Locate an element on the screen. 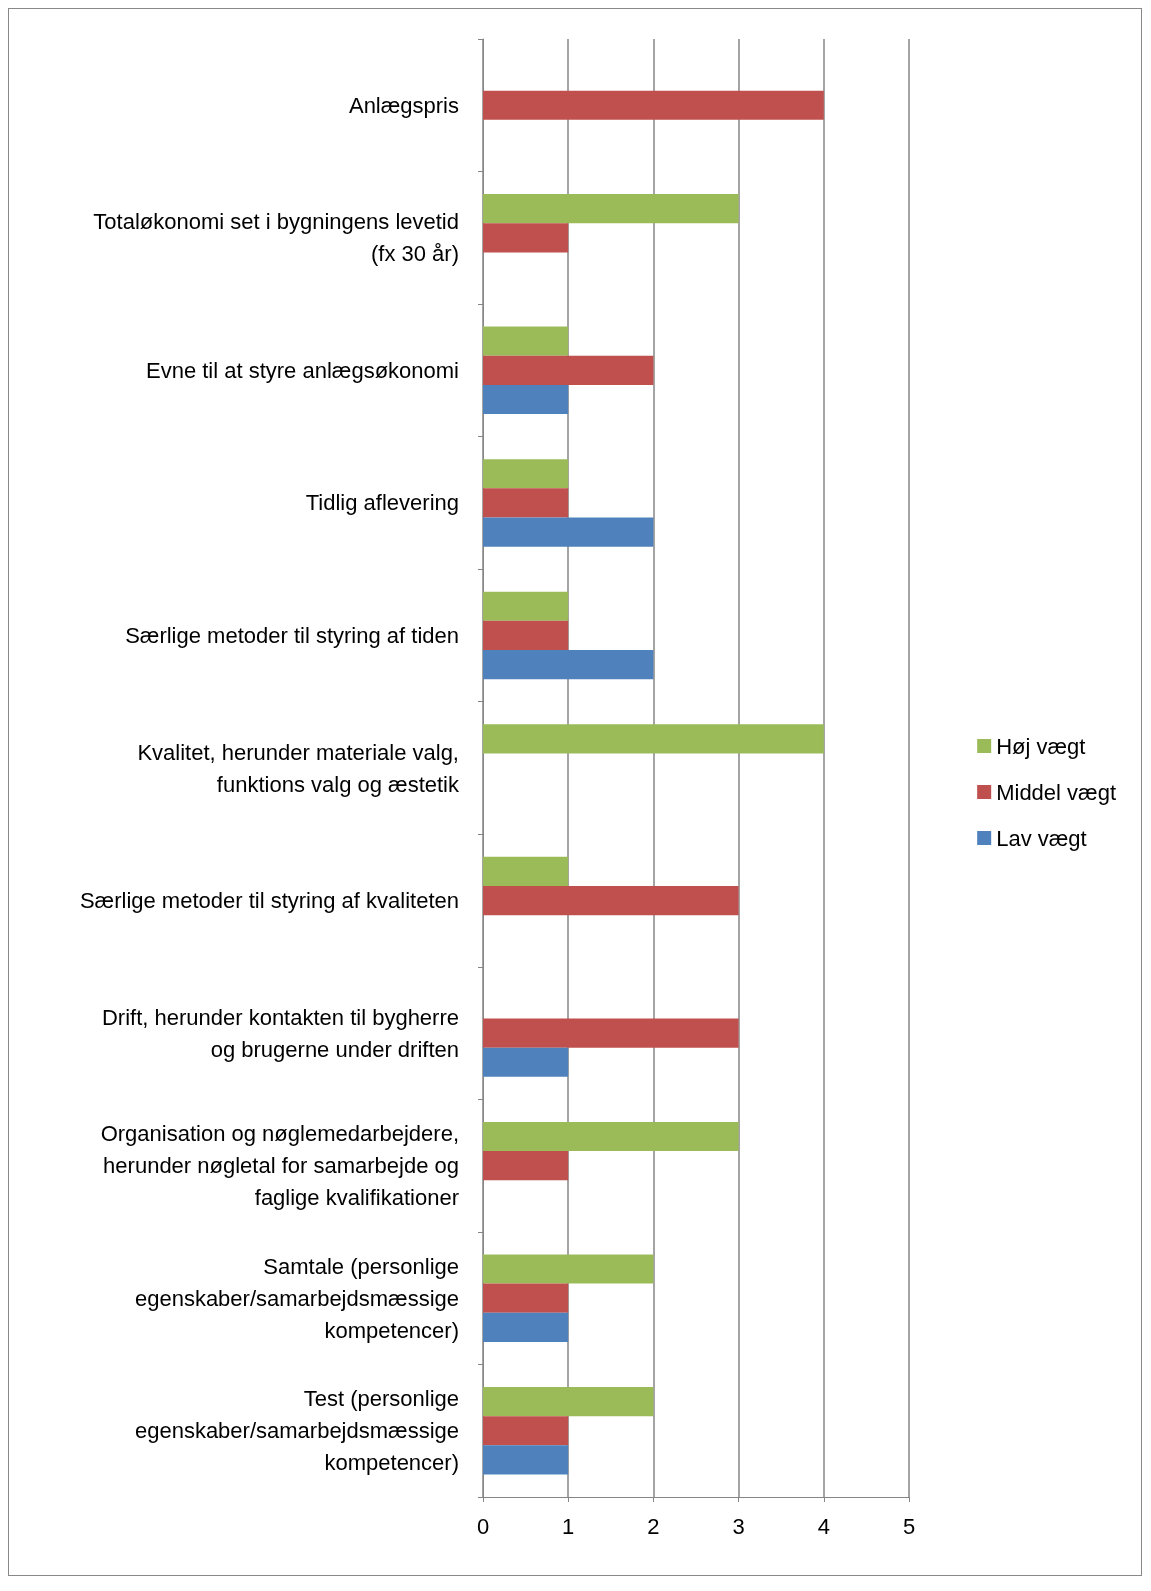 The height and width of the screenshot is (1591, 1151). legend-label: Middel vægt is located at coordinates (1056, 792).